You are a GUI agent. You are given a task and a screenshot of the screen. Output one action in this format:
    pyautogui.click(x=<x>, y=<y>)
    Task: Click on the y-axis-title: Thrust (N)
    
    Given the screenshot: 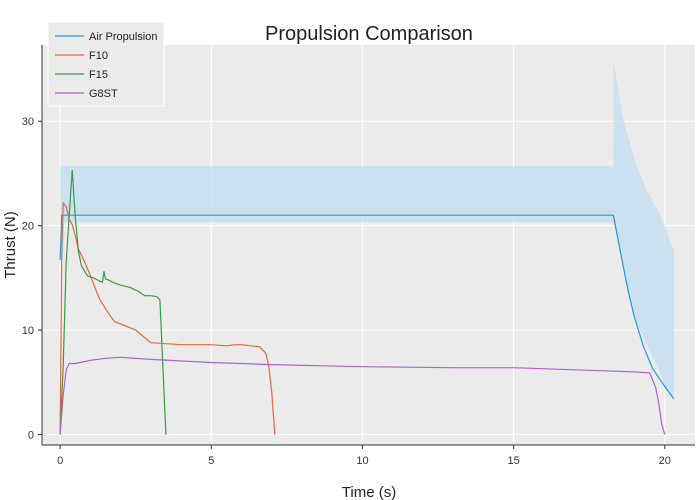 What is the action you would take?
    pyautogui.click(x=10, y=245)
    